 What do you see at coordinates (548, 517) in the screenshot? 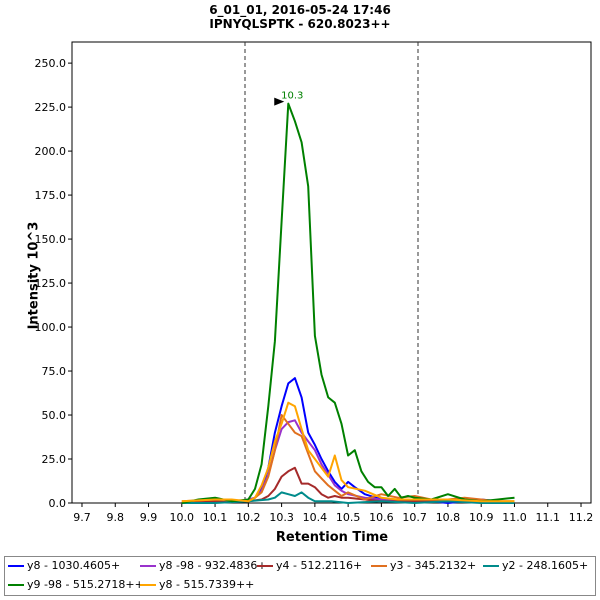
I see `x-tick-label: 11.1` at bounding box center [548, 517].